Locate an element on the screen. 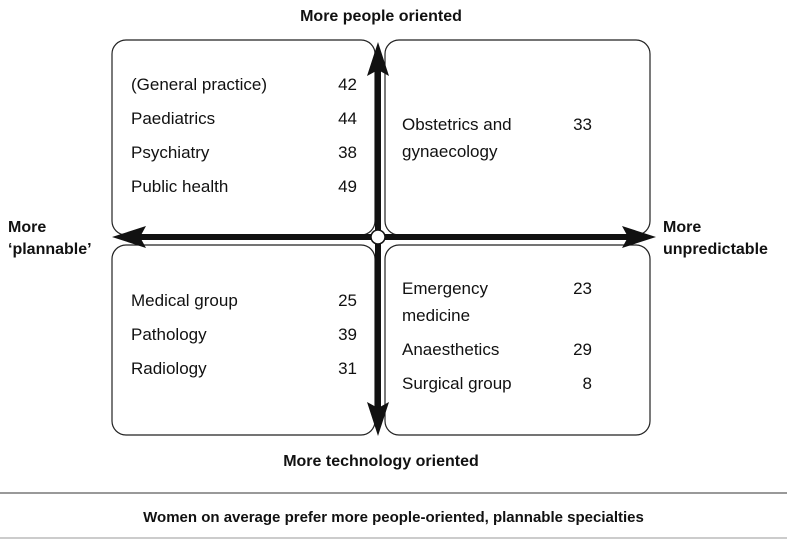 The width and height of the screenshot is (787, 541). quadrant-box is located at coordinates (517, 340).